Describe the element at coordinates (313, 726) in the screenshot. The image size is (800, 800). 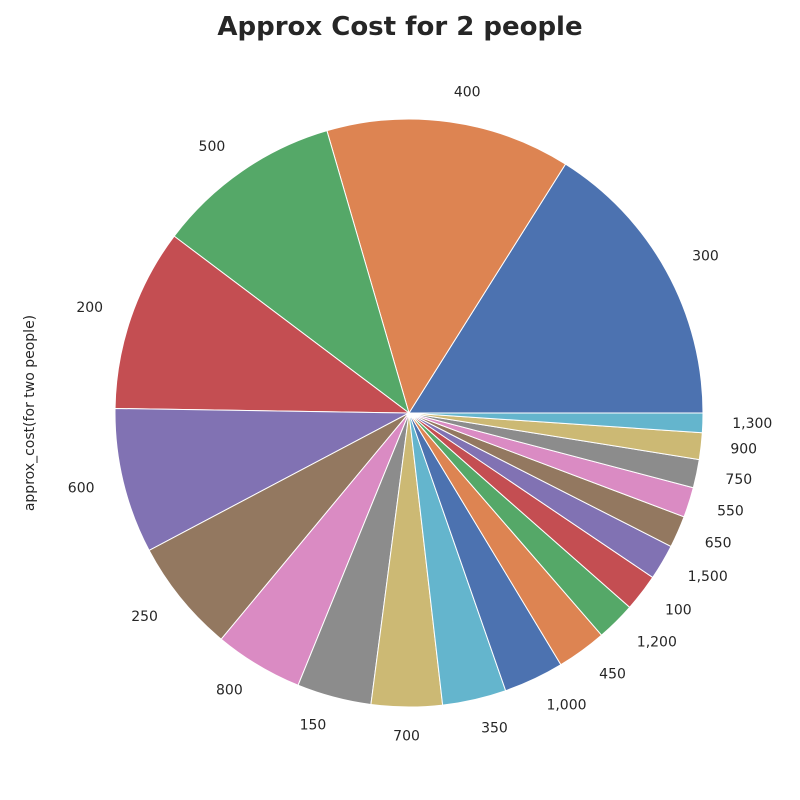
I see `pie-label-150: 150` at that location.